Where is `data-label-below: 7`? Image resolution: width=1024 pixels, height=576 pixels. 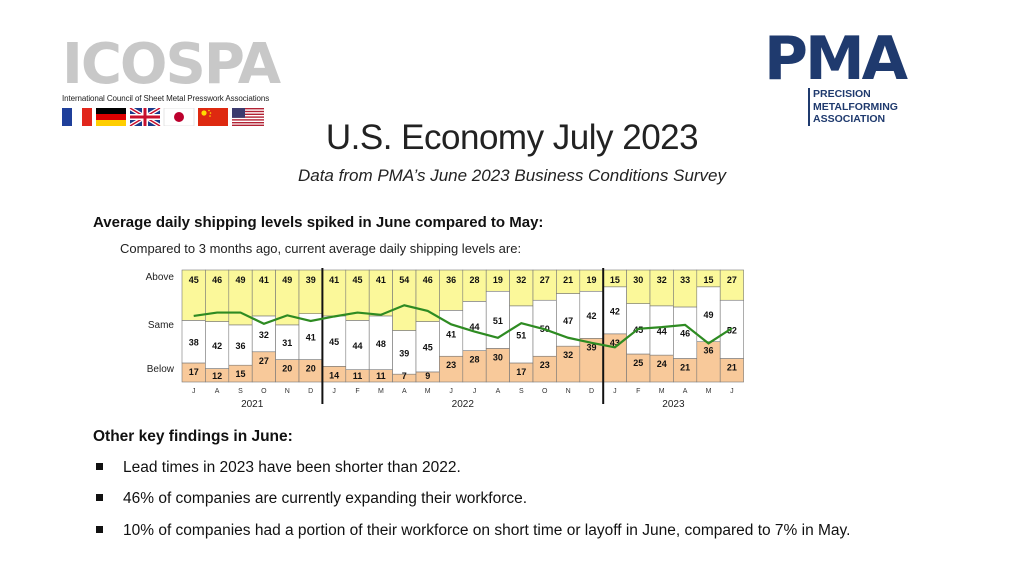
data-label-below: 7 is located at coordinates (404, 376).